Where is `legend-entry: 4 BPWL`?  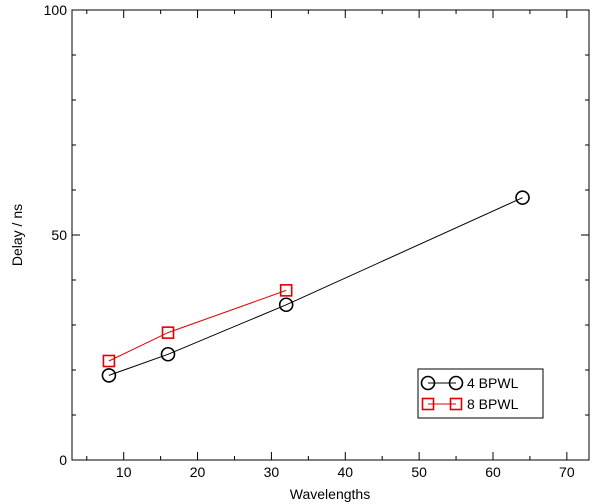
legend-entry: 4 BPWL is located at coordinates (469, 383).